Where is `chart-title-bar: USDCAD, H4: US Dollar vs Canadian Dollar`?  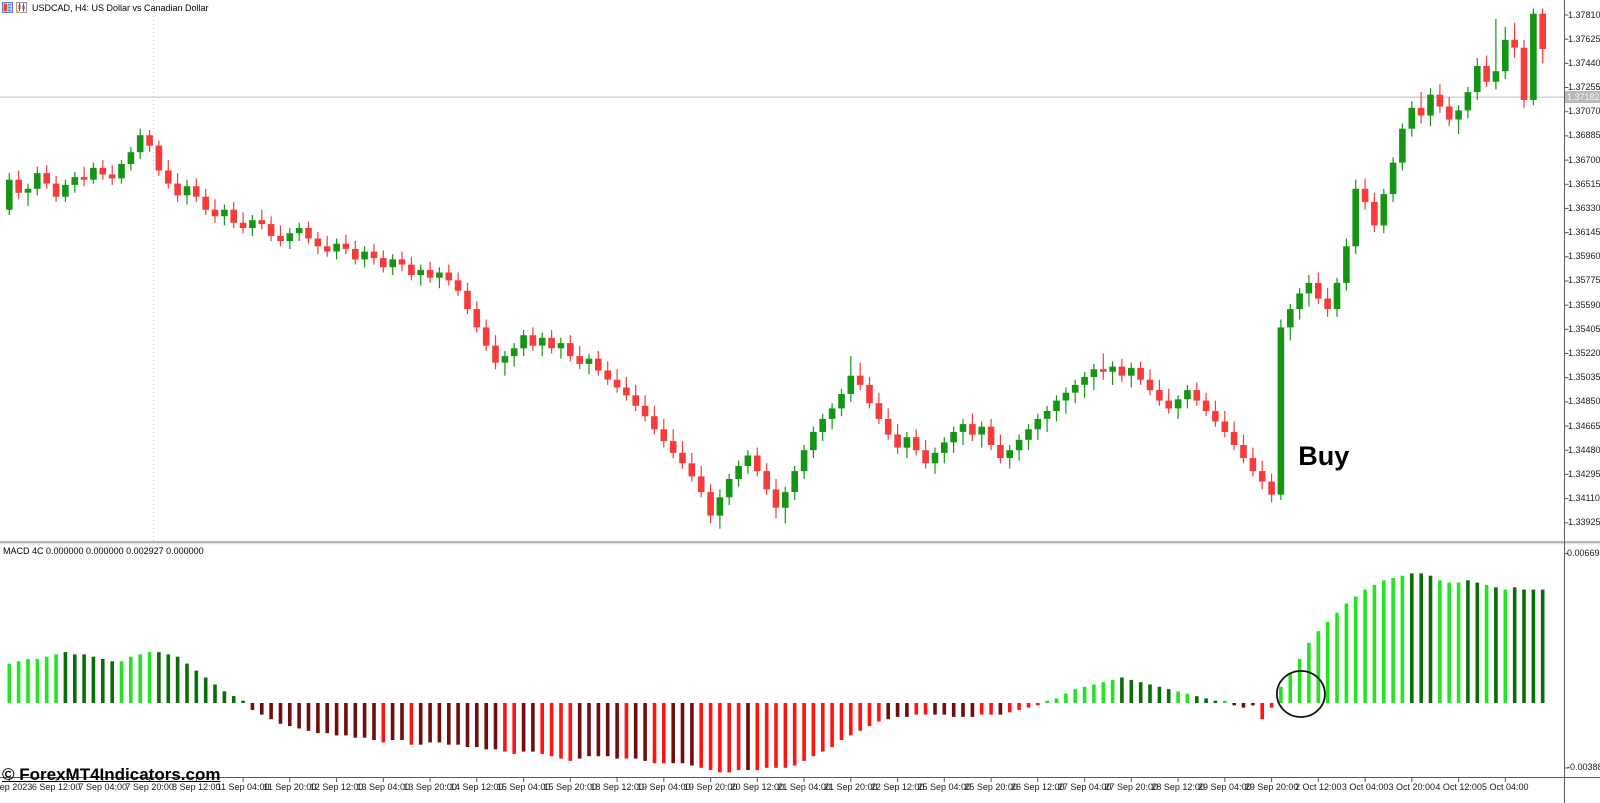 chart-title-bar: USDCAD, H4: US Dollar vs Canadian Dollar is located at coordinates (105, 7).